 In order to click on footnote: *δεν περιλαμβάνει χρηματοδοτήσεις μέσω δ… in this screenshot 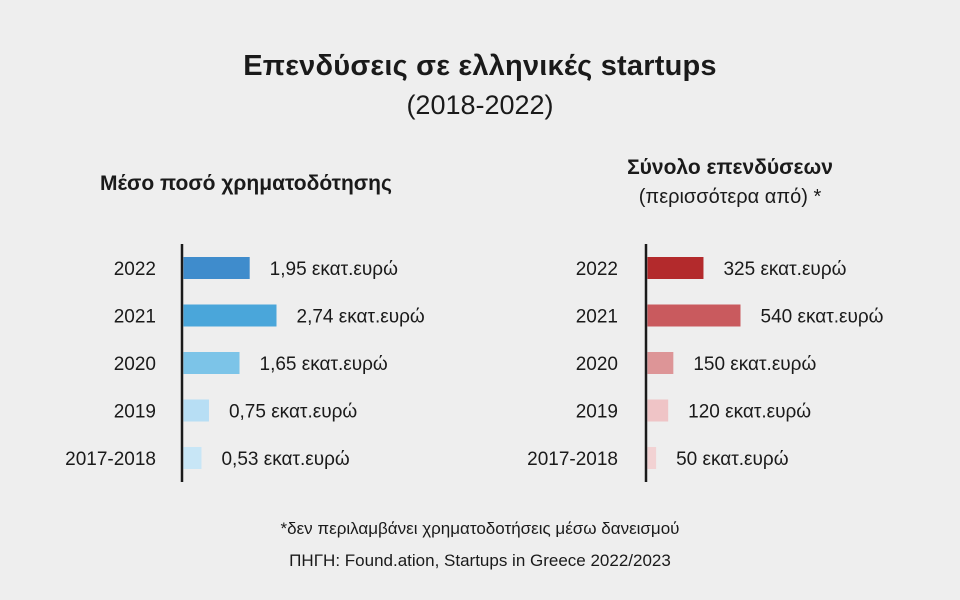, I will do `click(480, 528)`.